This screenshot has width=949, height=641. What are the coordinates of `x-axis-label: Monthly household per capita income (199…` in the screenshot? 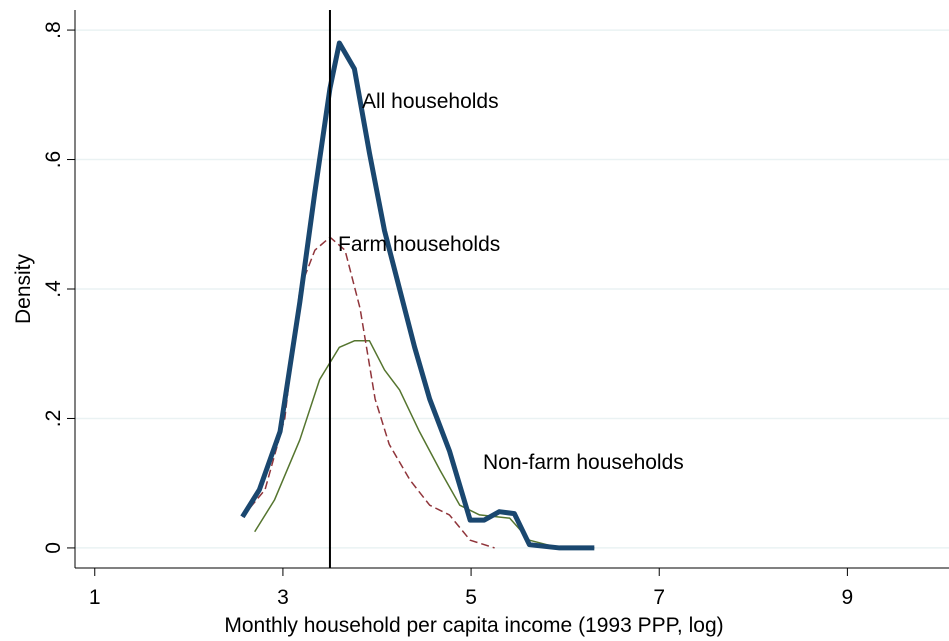 It's located at (473, 625).